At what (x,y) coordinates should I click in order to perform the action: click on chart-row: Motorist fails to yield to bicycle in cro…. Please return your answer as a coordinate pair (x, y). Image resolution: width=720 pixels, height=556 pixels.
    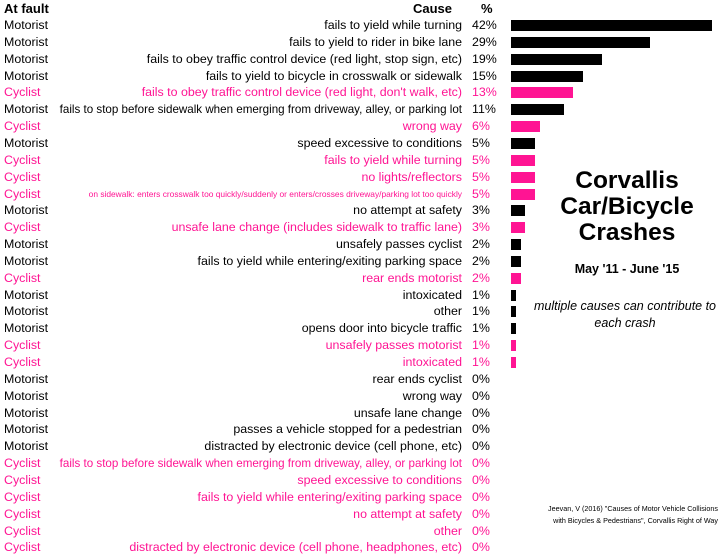
    Looking at the image, I should click on (360, 76).